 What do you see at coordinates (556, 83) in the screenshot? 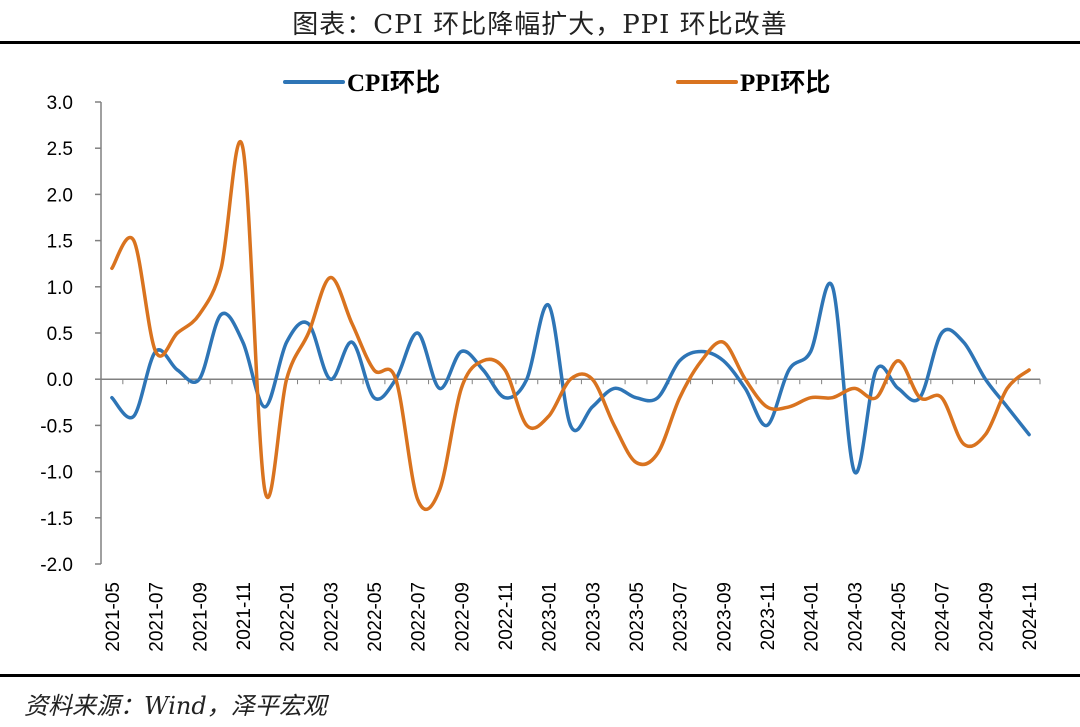
I see `legend: CPI环比 PPI环比` at bounding box center [556, 83].